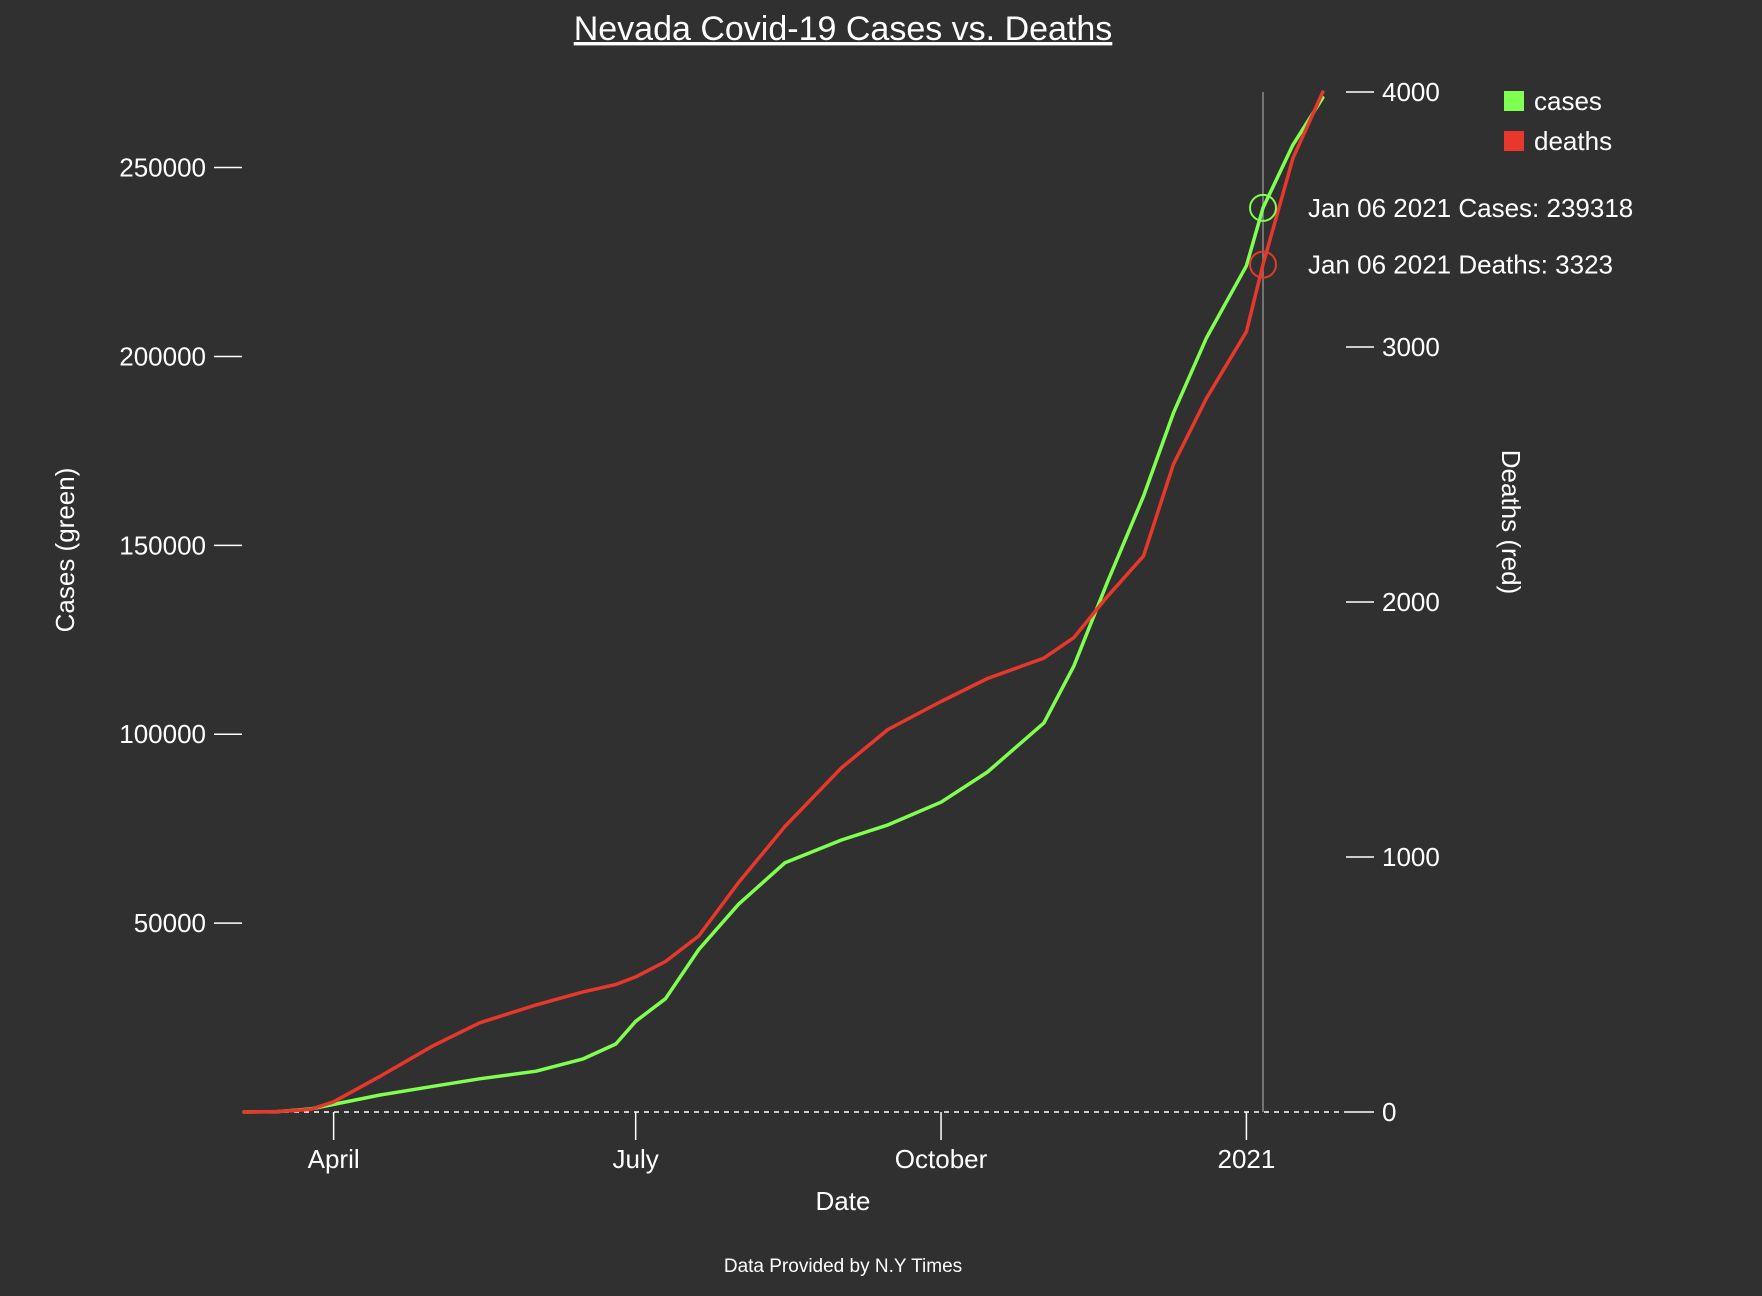  What do you see at coordinates (1263, 207) in the screenshot?
I see `hover-marker-cases` at bounding box center [1263, 207].